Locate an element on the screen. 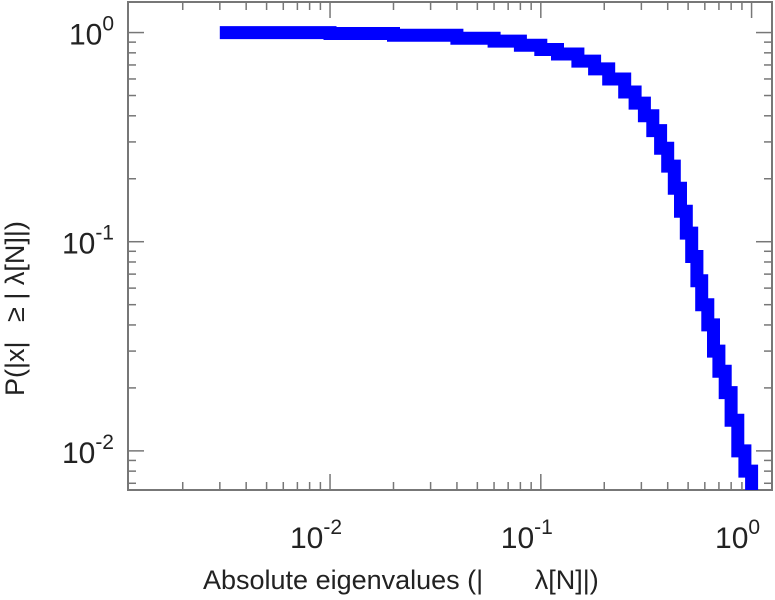  y-tick-label: 10⁻¹ is located at coordinates (88, 241).